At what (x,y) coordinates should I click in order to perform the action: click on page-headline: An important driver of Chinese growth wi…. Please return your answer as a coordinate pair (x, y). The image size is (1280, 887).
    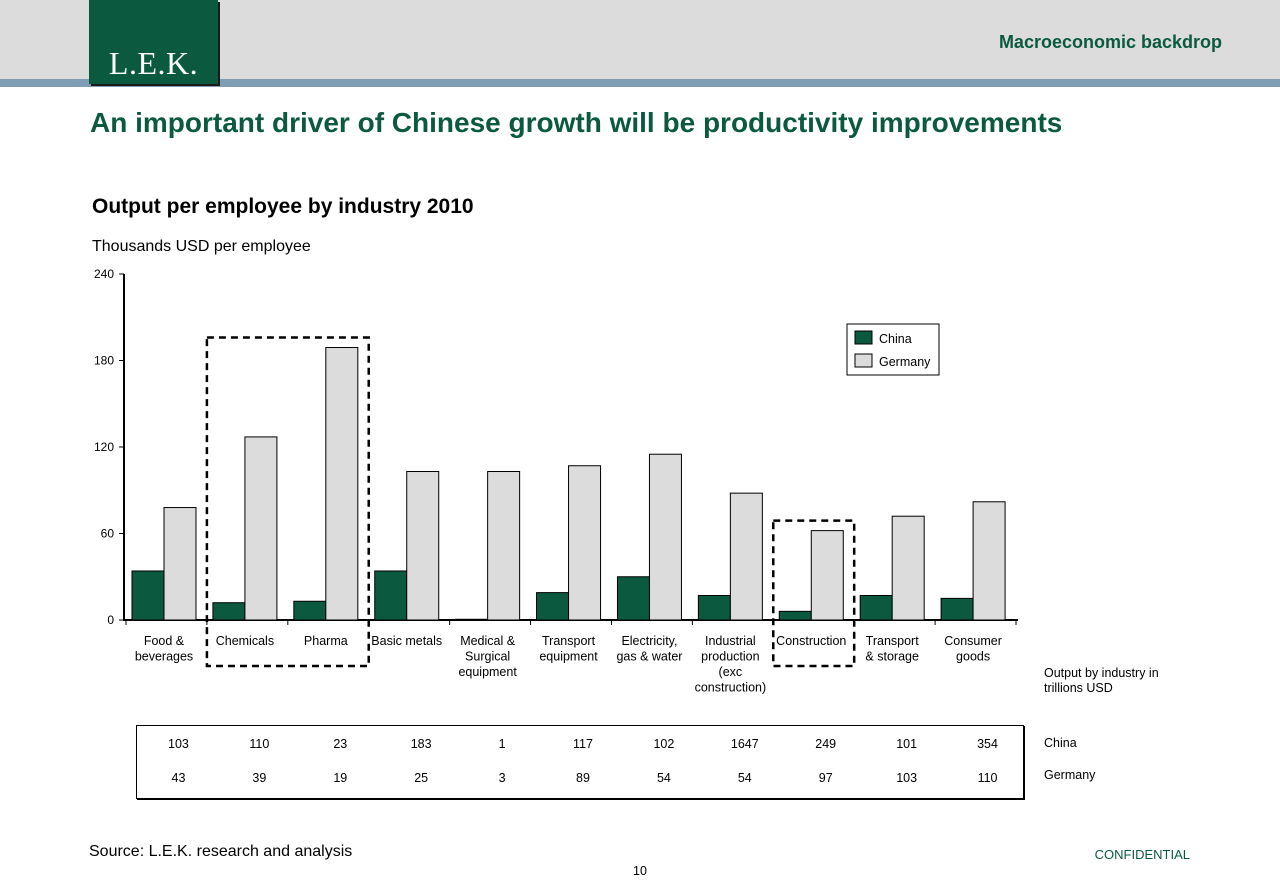
    Looking at the image, I should click on (576, 122).